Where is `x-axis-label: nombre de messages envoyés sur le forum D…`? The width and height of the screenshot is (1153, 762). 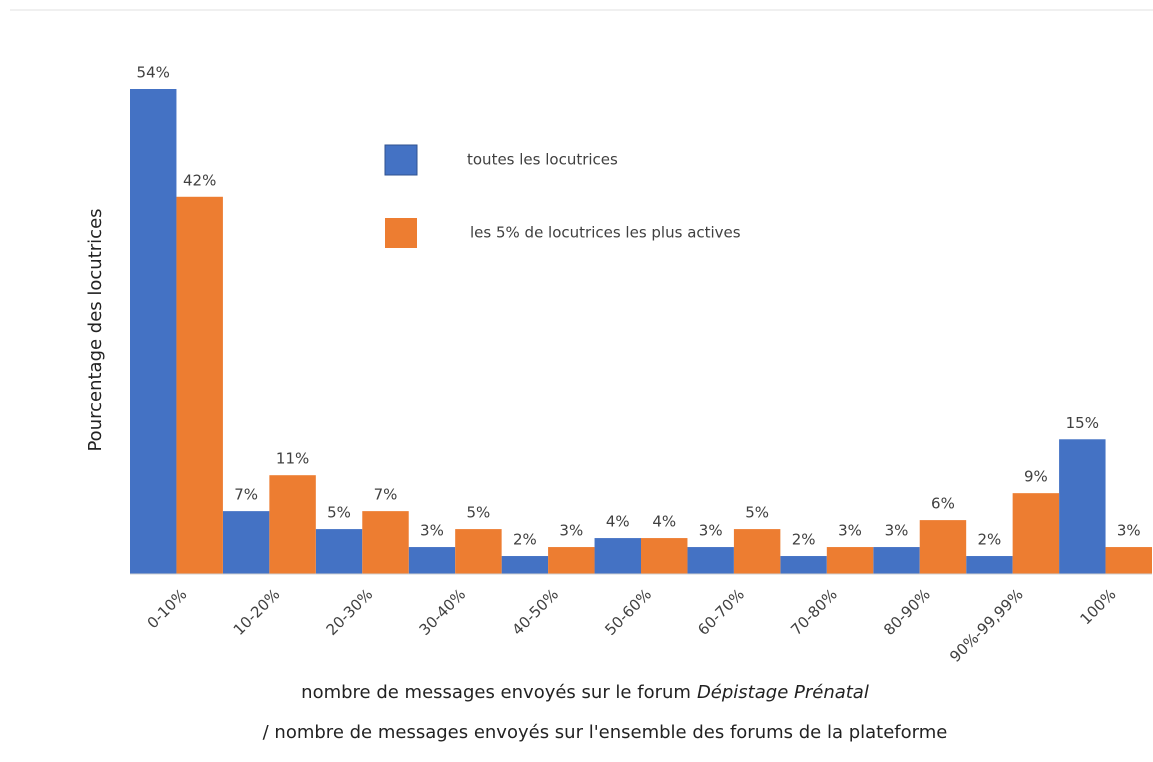 x-axis-label: nombre de messages envoyés sur le forum D… is located at coordinates (585, 692).